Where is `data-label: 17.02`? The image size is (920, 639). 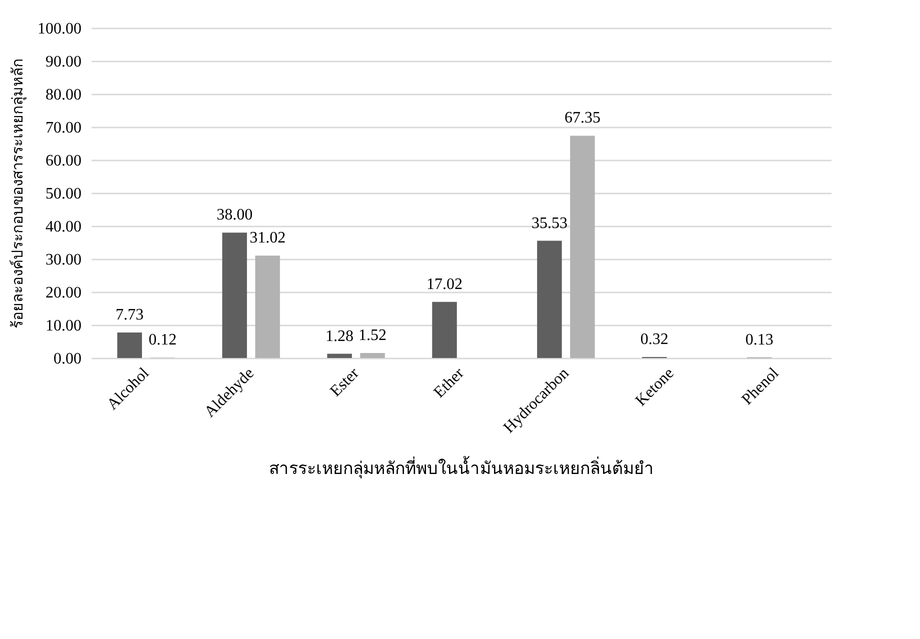 data-label: 17.02 is located at coordinates (444, 284).